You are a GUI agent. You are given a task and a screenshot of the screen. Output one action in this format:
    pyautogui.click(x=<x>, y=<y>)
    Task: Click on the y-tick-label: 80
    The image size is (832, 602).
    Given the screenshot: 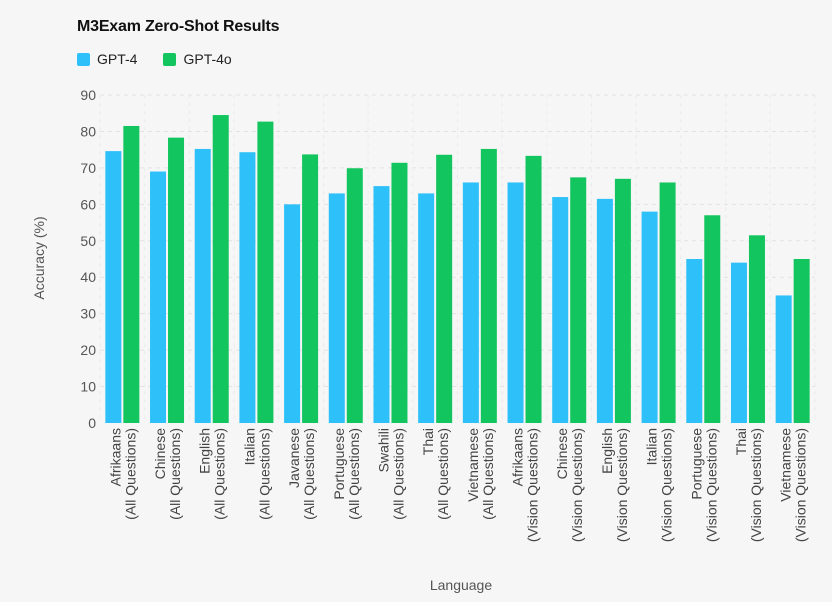 What is the action you would take?
    pyautogui.click(x=88, y=131)
    